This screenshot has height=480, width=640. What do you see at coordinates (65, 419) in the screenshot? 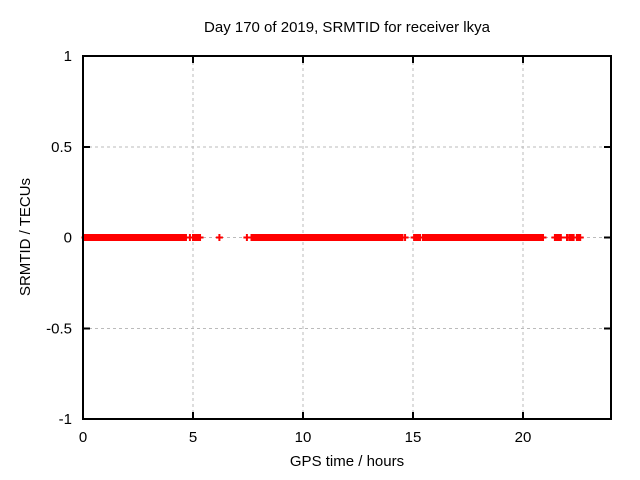
I see `y-tick-label: -1` at bounding box center [65, 419].